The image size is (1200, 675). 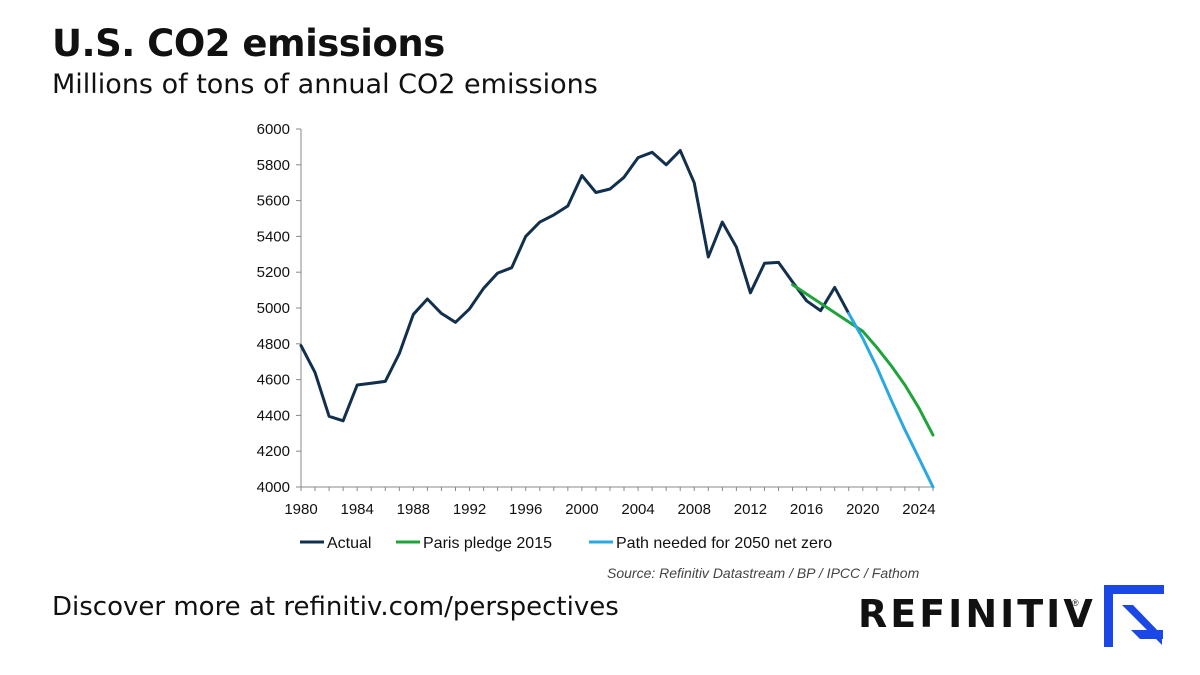 I want to click on legend-label: Paris pledge 2015, so click(x=487, y=543).